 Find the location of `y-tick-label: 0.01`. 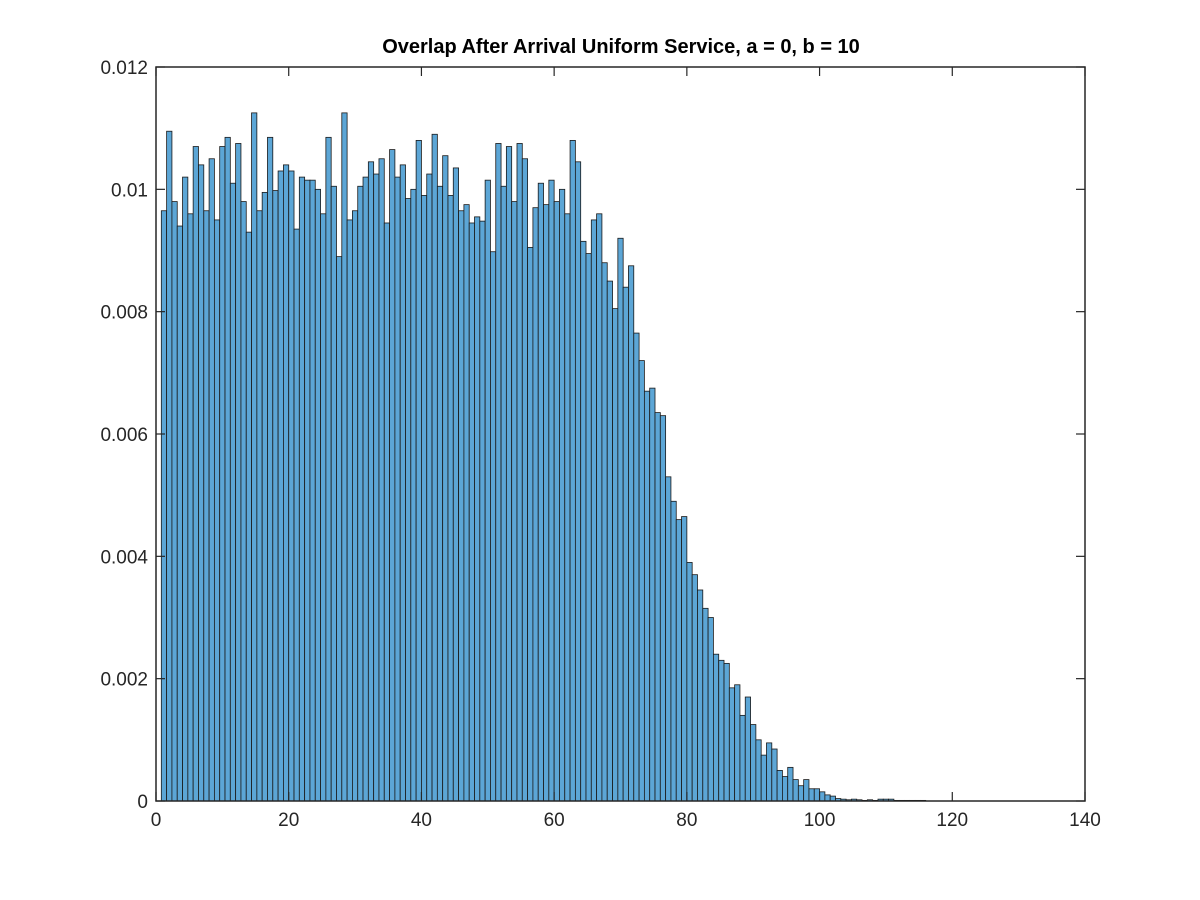

y-tick-label: 0.01 is located at coordinates (129, 190).